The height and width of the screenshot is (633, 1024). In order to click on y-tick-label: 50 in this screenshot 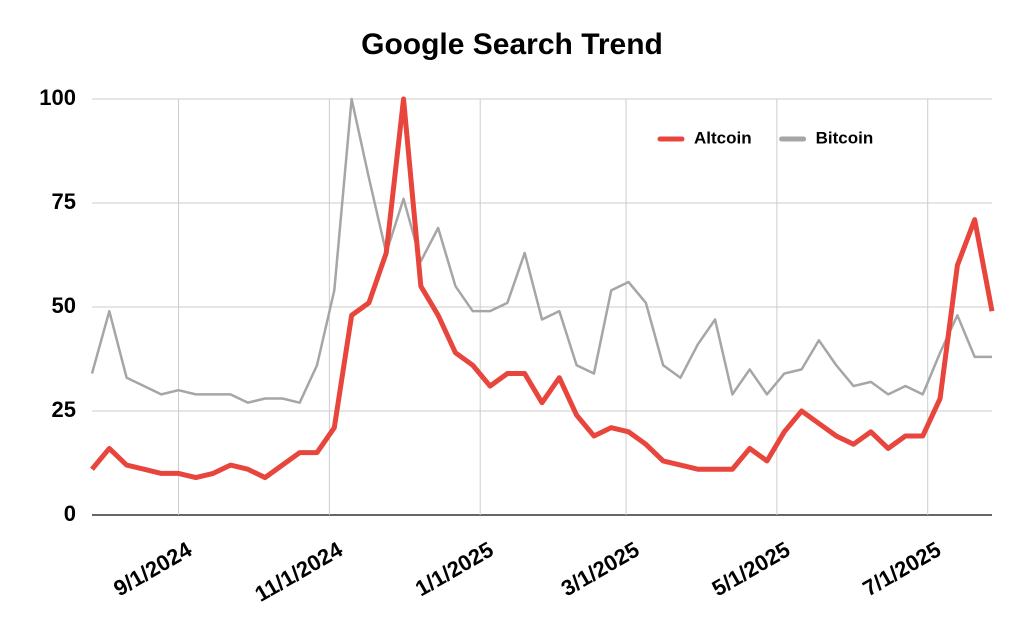, I will do `click(64, 305)`.